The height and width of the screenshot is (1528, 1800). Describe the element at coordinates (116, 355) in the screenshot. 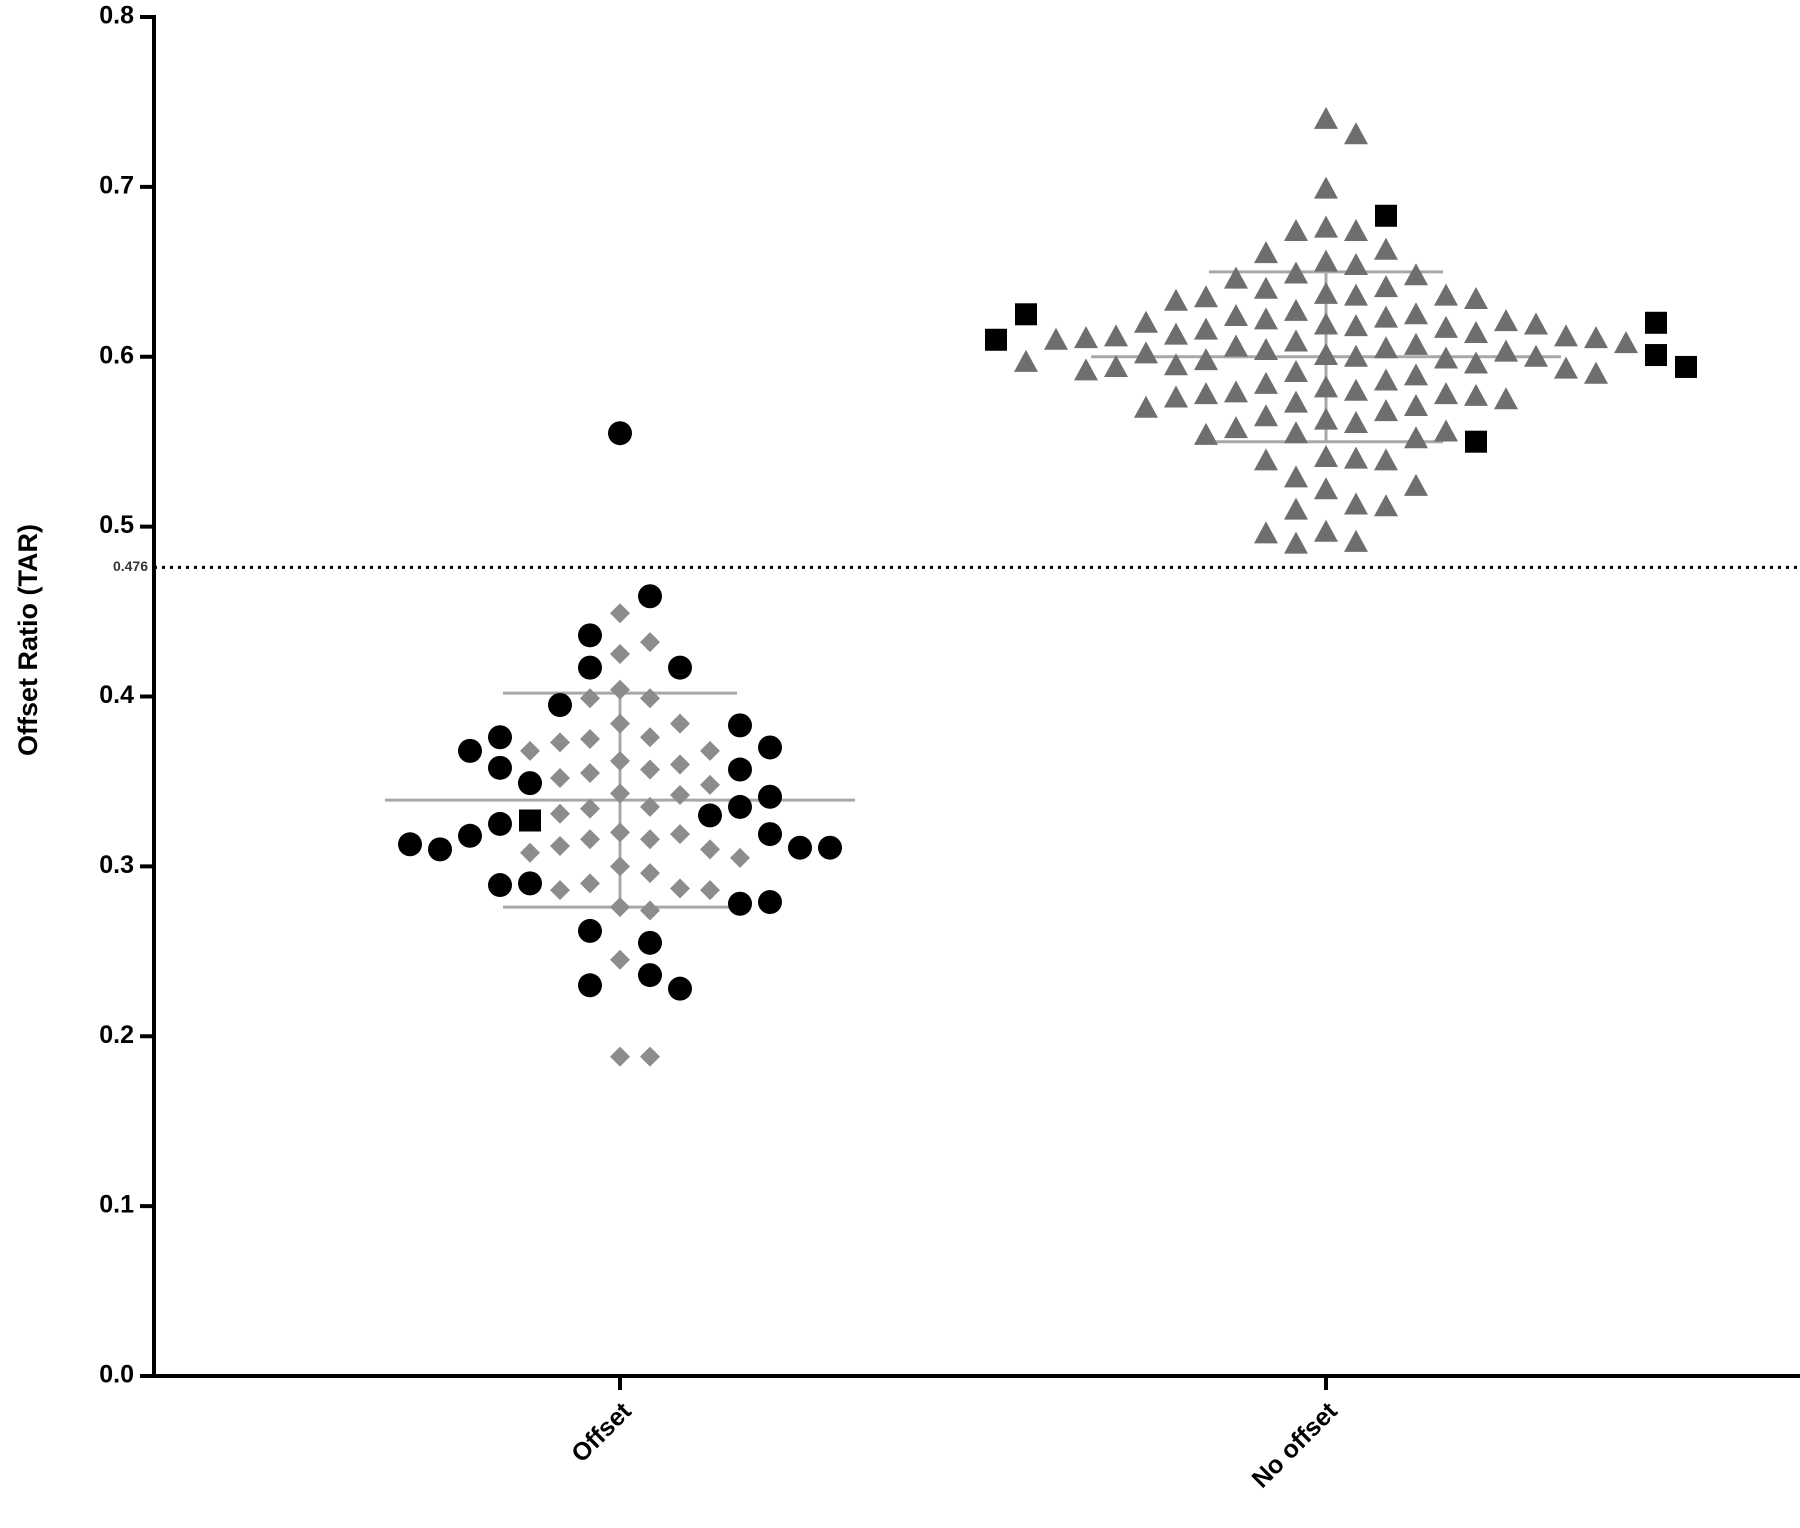

I see `y-tick-label: 0.6` at that location.